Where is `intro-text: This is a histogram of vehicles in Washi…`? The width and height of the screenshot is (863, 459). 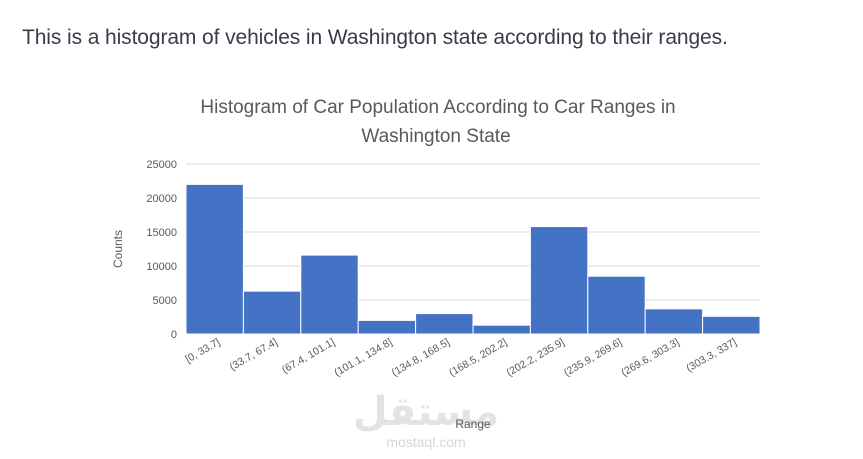 intro-text: This is a histogram of vehicles in Washi… is located at coordinates (375, 37).